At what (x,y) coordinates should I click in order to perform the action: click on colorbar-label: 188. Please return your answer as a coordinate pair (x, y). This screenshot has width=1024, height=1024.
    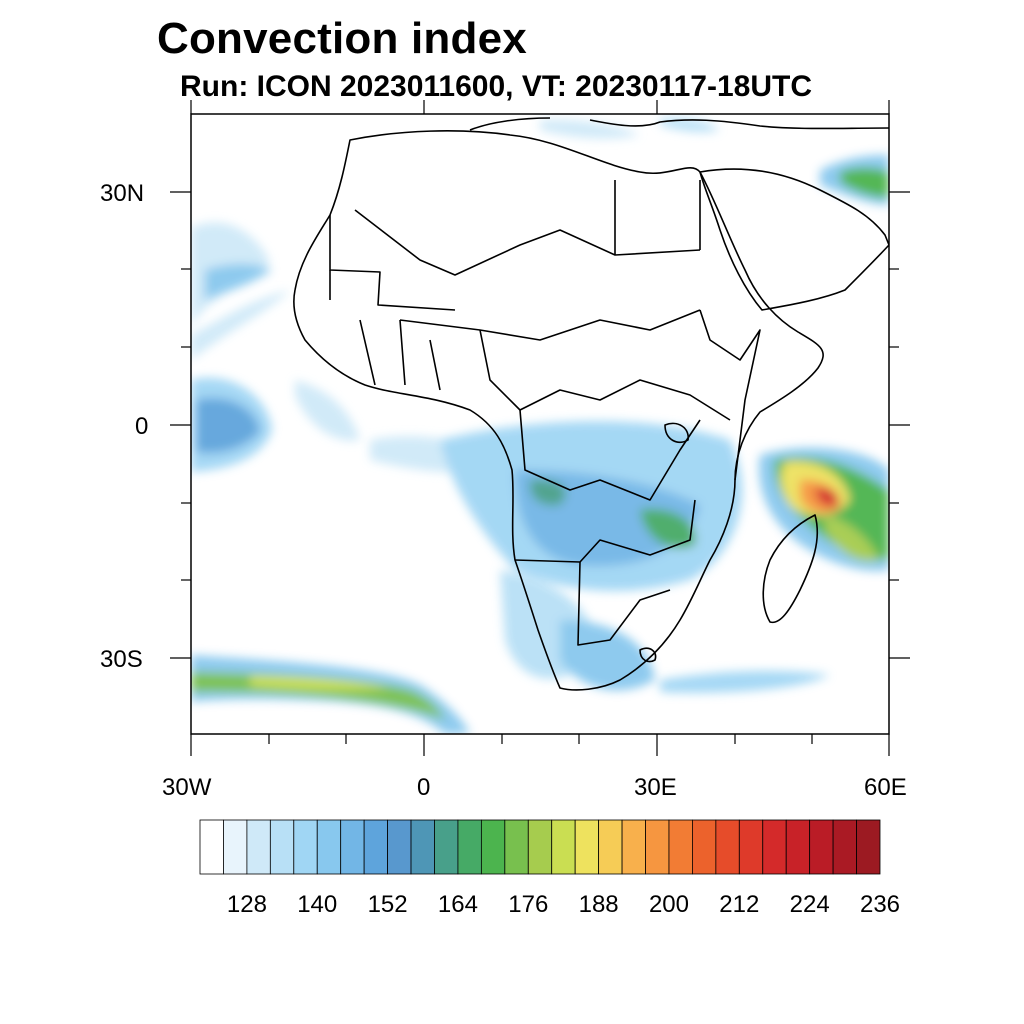
    Looking at the image, I should click on (599, 904).